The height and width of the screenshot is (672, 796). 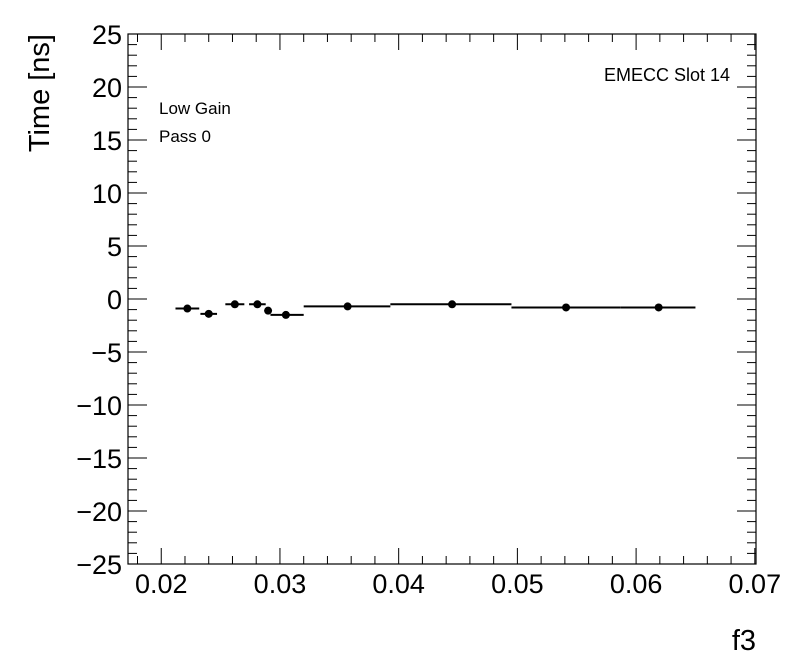 What do you see at coordinates (744, 641) in the screenshot?
I see `x-axis-label: f3` at bounding box center [744, 641].